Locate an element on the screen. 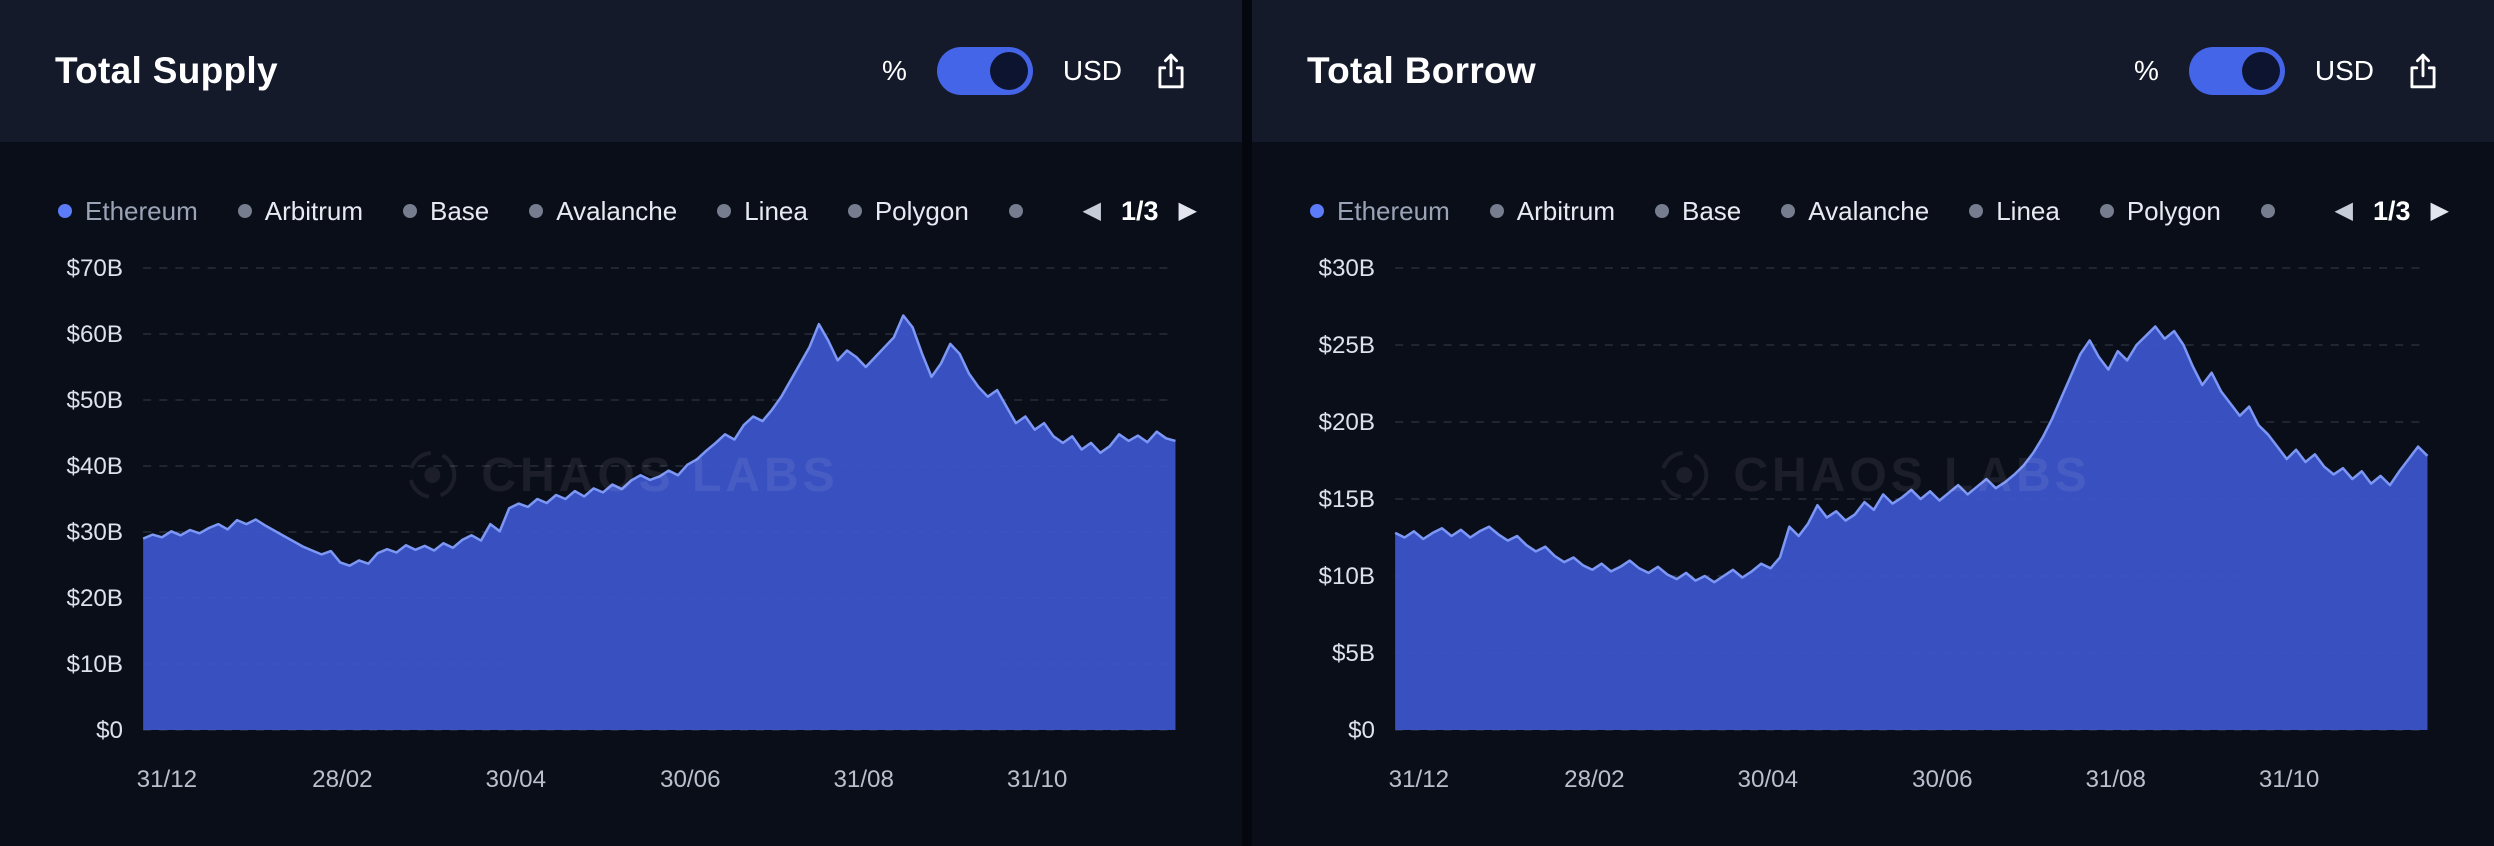 This screenshot has width=2494, height=846. panel-title: Total Supply is located at coordinates (166, 70).